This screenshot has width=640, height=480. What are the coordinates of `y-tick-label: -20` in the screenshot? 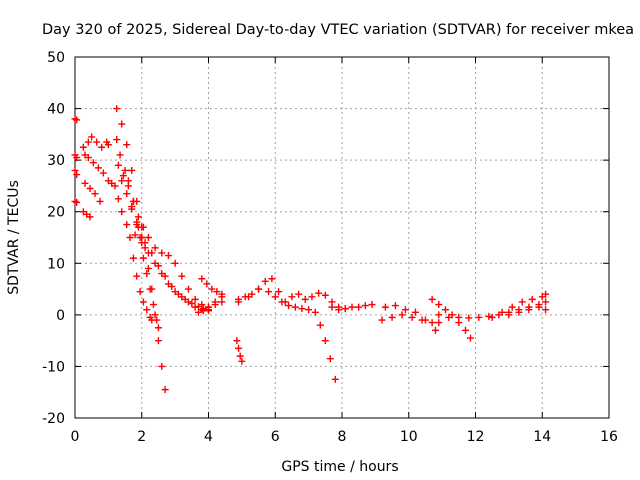 It's located at (53, 419).